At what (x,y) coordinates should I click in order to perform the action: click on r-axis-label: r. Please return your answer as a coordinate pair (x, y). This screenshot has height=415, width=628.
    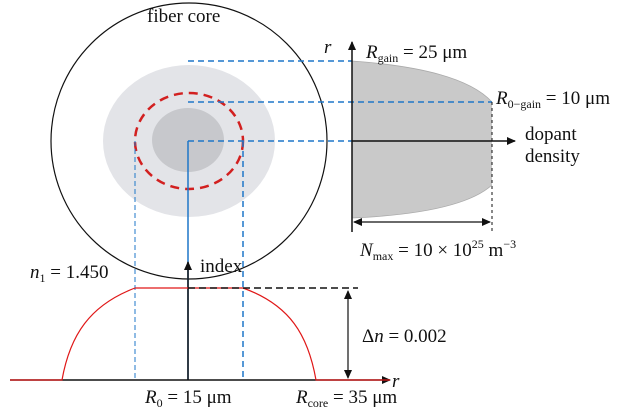
    Looking at the image, I should click on (328, 47).